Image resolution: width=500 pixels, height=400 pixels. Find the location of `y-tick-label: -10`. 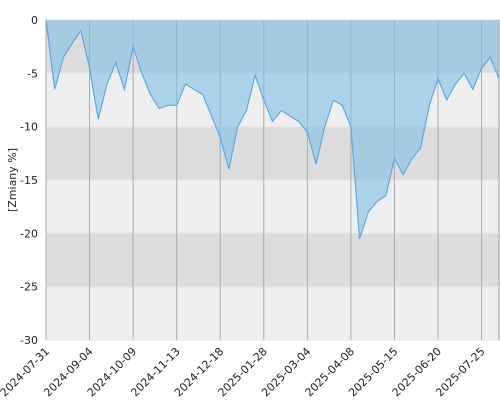

y-tick-label: -10 is located at coordinates (29, 127).